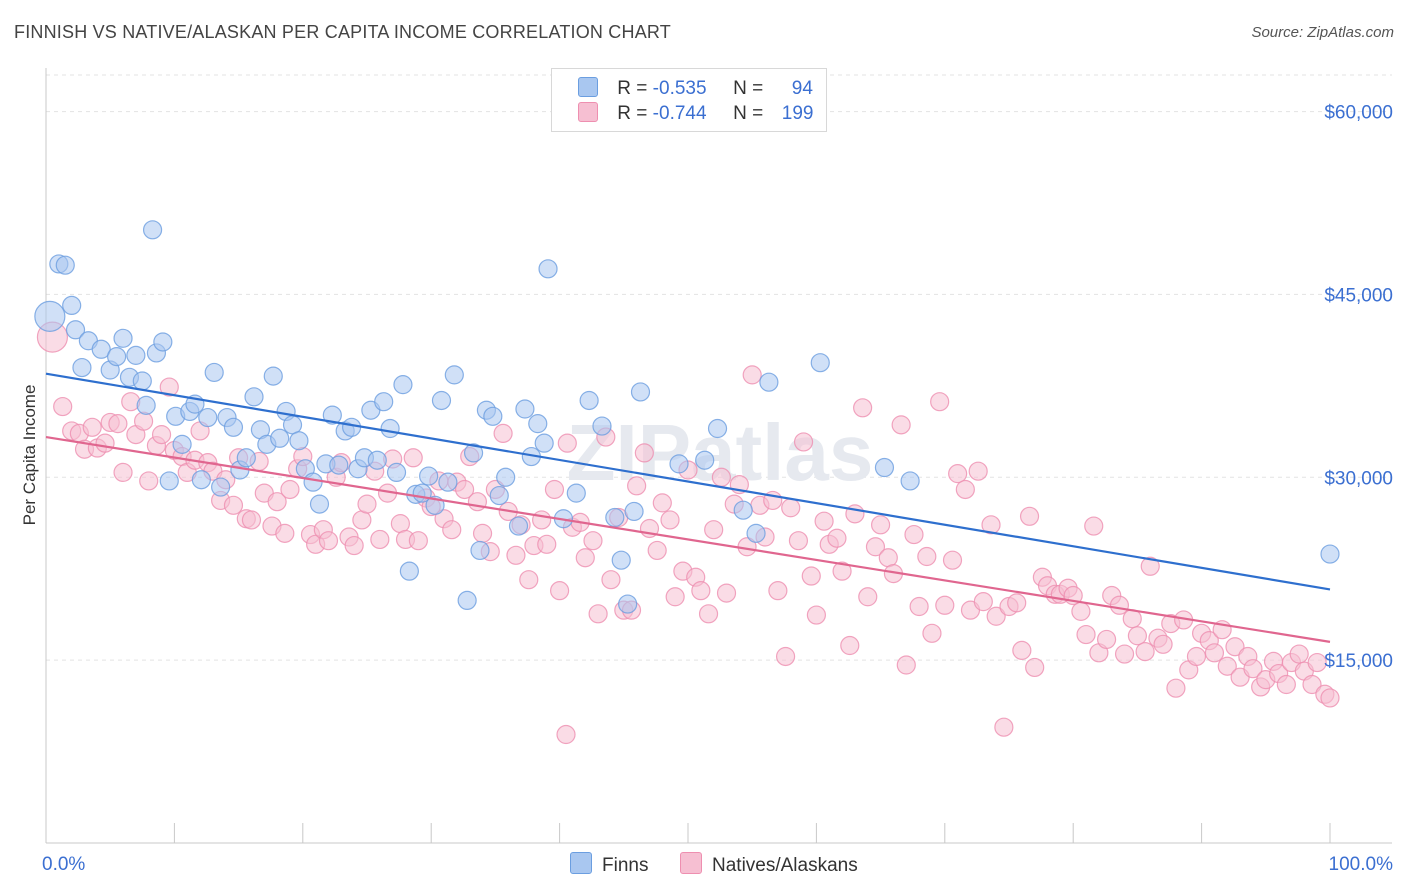  What do you see at coordinates (625, 865) in the screenshot?
I see `finns-legend-label: Finns` at bounding box center [625, 865].